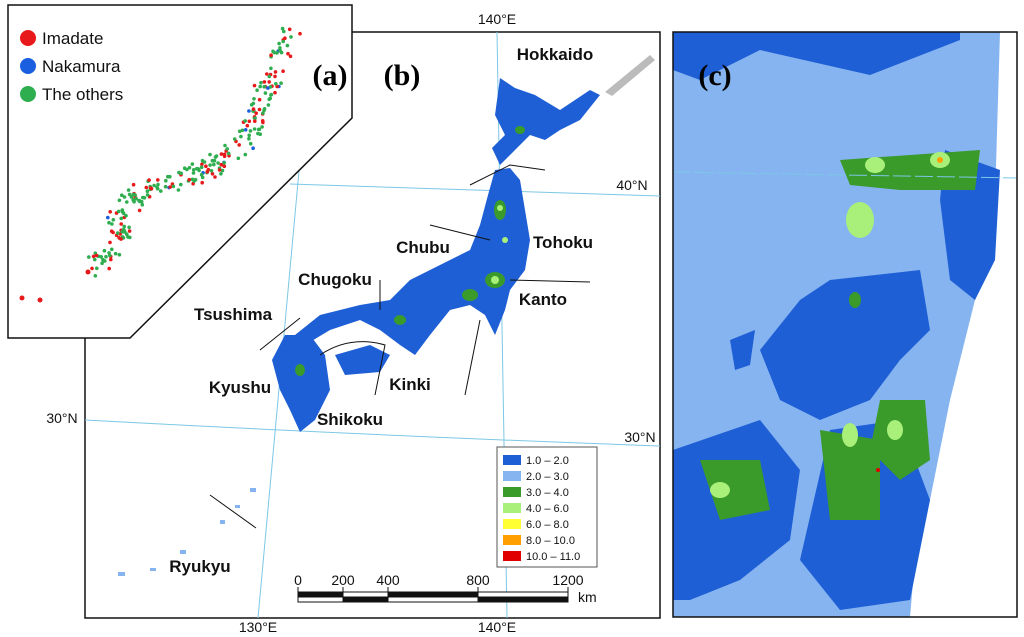 The width and height of the screenshot is (1024, 637). Describe the element at coordinates (550, 541) in the screenshot. I see `legend-label: 8.0 – 10.0` at that location.